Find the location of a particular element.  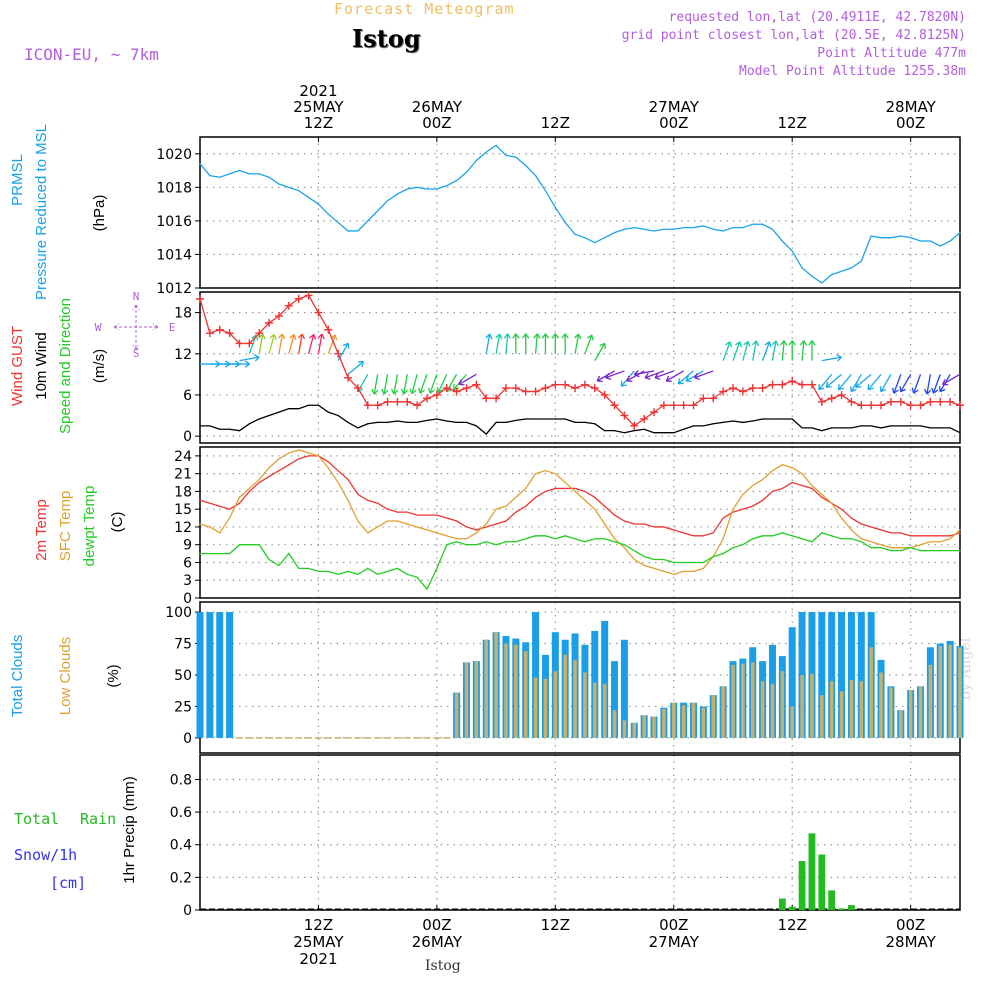

temp-dewpt-label: dewpt Temp is located at coordinates (89, 526).